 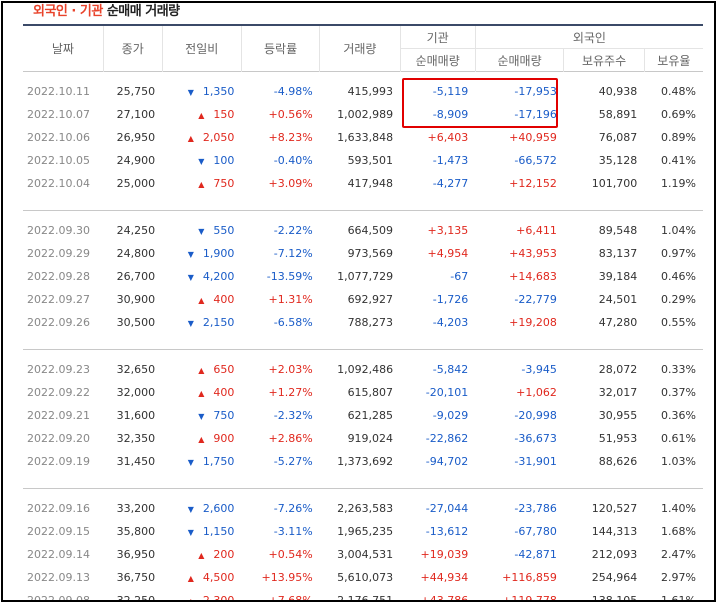 I want to click on cell-volume: 788,273, so click(x=370, y=322).